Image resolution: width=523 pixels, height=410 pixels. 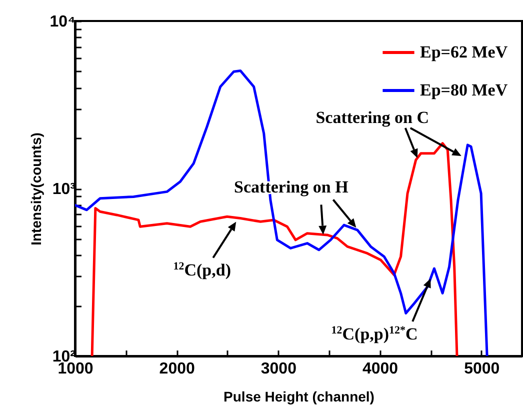 What do you see at coordinates (464, 52) in the screenshot?
I see `legend-label: Ep=62 MeV` at bounding box center [464, 52].